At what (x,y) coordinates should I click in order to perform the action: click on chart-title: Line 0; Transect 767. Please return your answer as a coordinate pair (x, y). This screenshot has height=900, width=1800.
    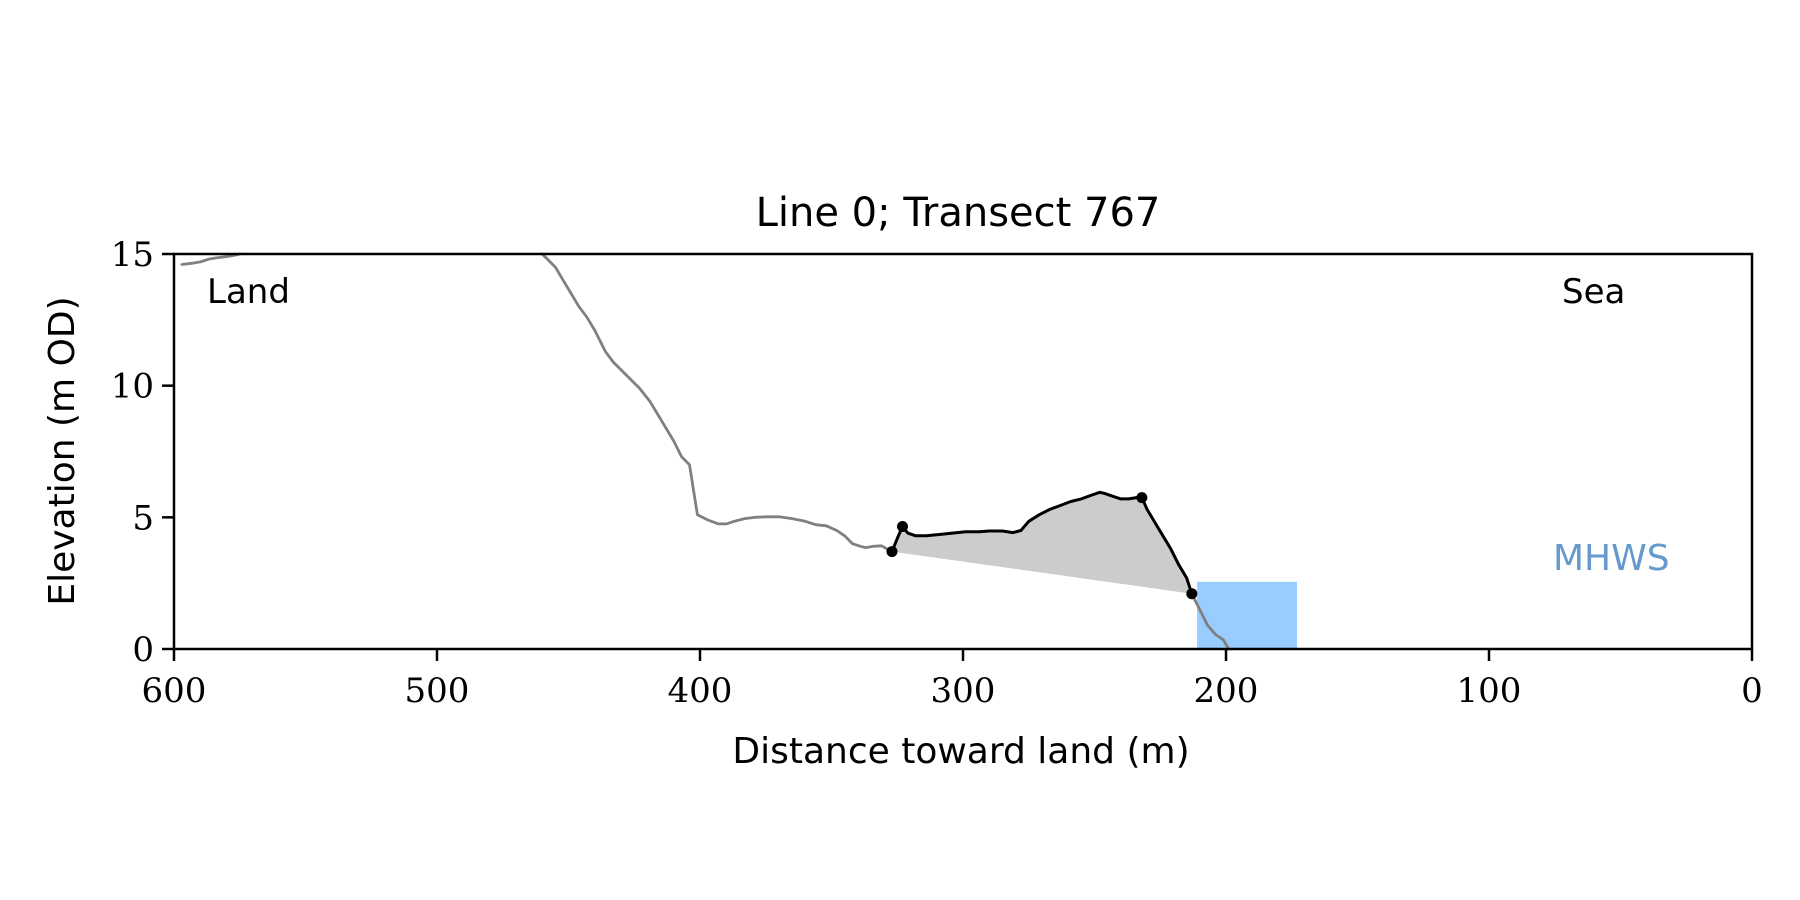
    Looking at the image, I should click on (958, 213).